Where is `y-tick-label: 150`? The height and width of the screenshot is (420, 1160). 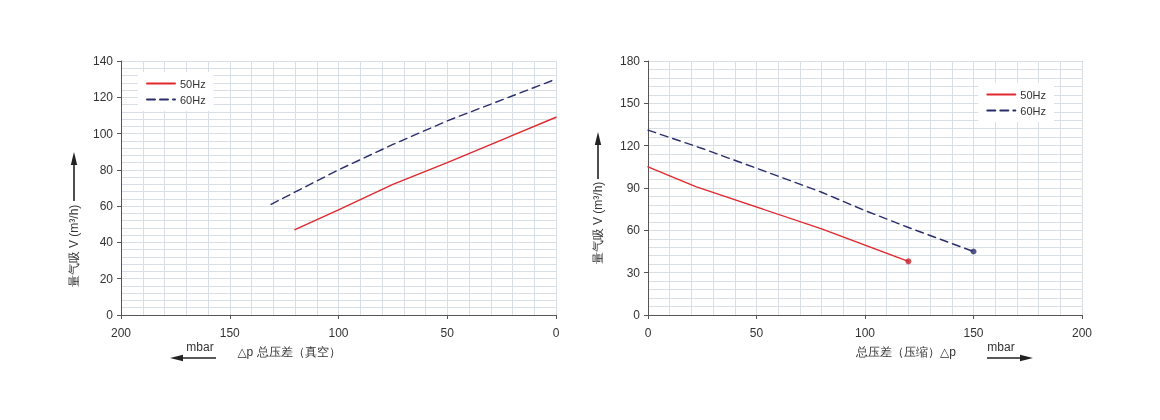
y-tick-label: 150 is located at coordinates (630, 103).